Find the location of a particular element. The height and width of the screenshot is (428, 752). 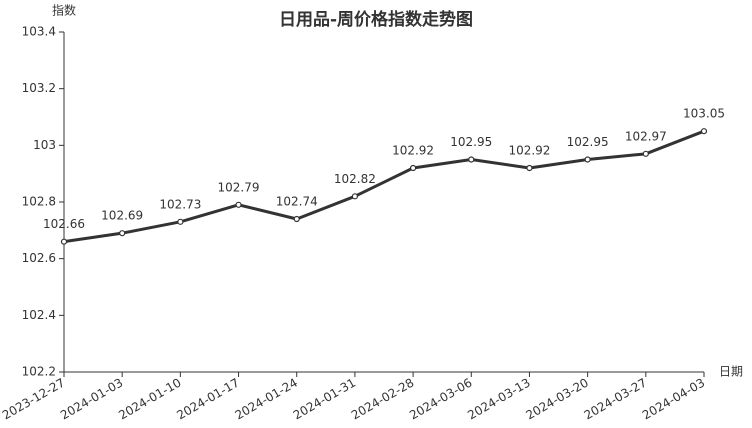

x-tick-label: 2024-01-24 is located at coordinates (266, 399).